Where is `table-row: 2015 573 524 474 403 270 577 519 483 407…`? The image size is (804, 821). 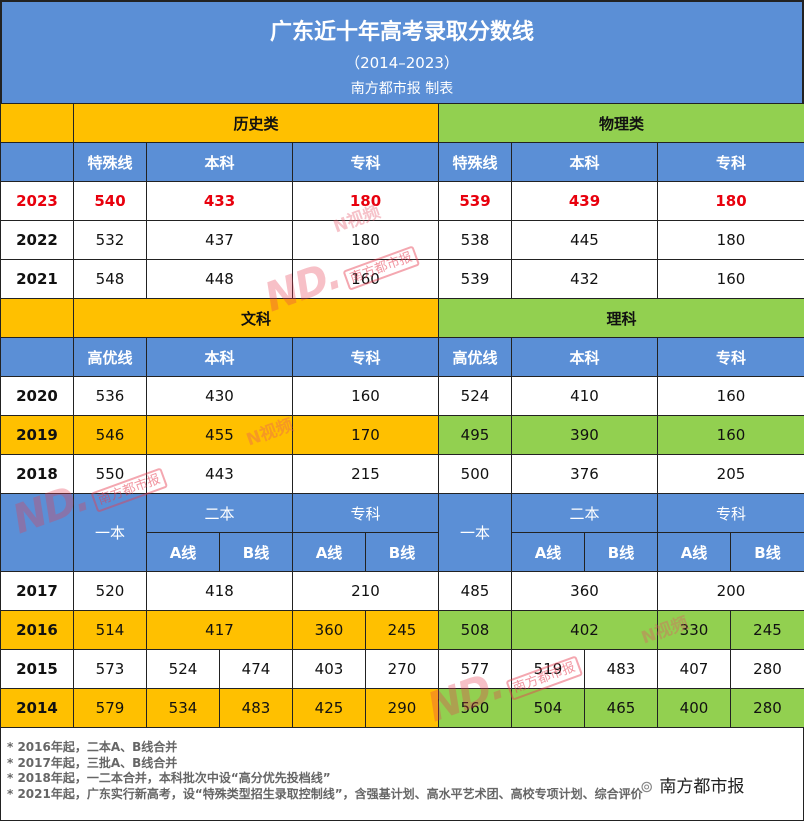 table-row: 2015 573 524 474 403 270 577 519 483 407… is located at coordinates (402, 669).